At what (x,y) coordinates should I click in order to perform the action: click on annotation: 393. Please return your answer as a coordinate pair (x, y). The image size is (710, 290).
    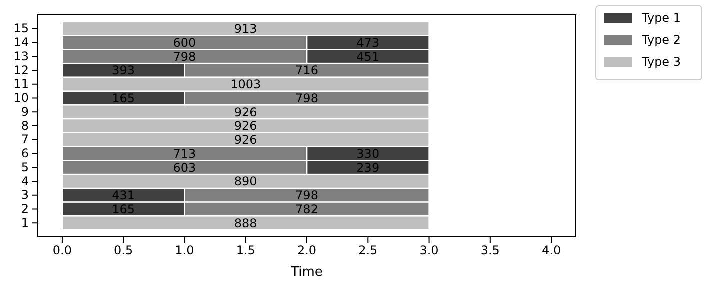
    Looking at the image, I should click on (124, 71).